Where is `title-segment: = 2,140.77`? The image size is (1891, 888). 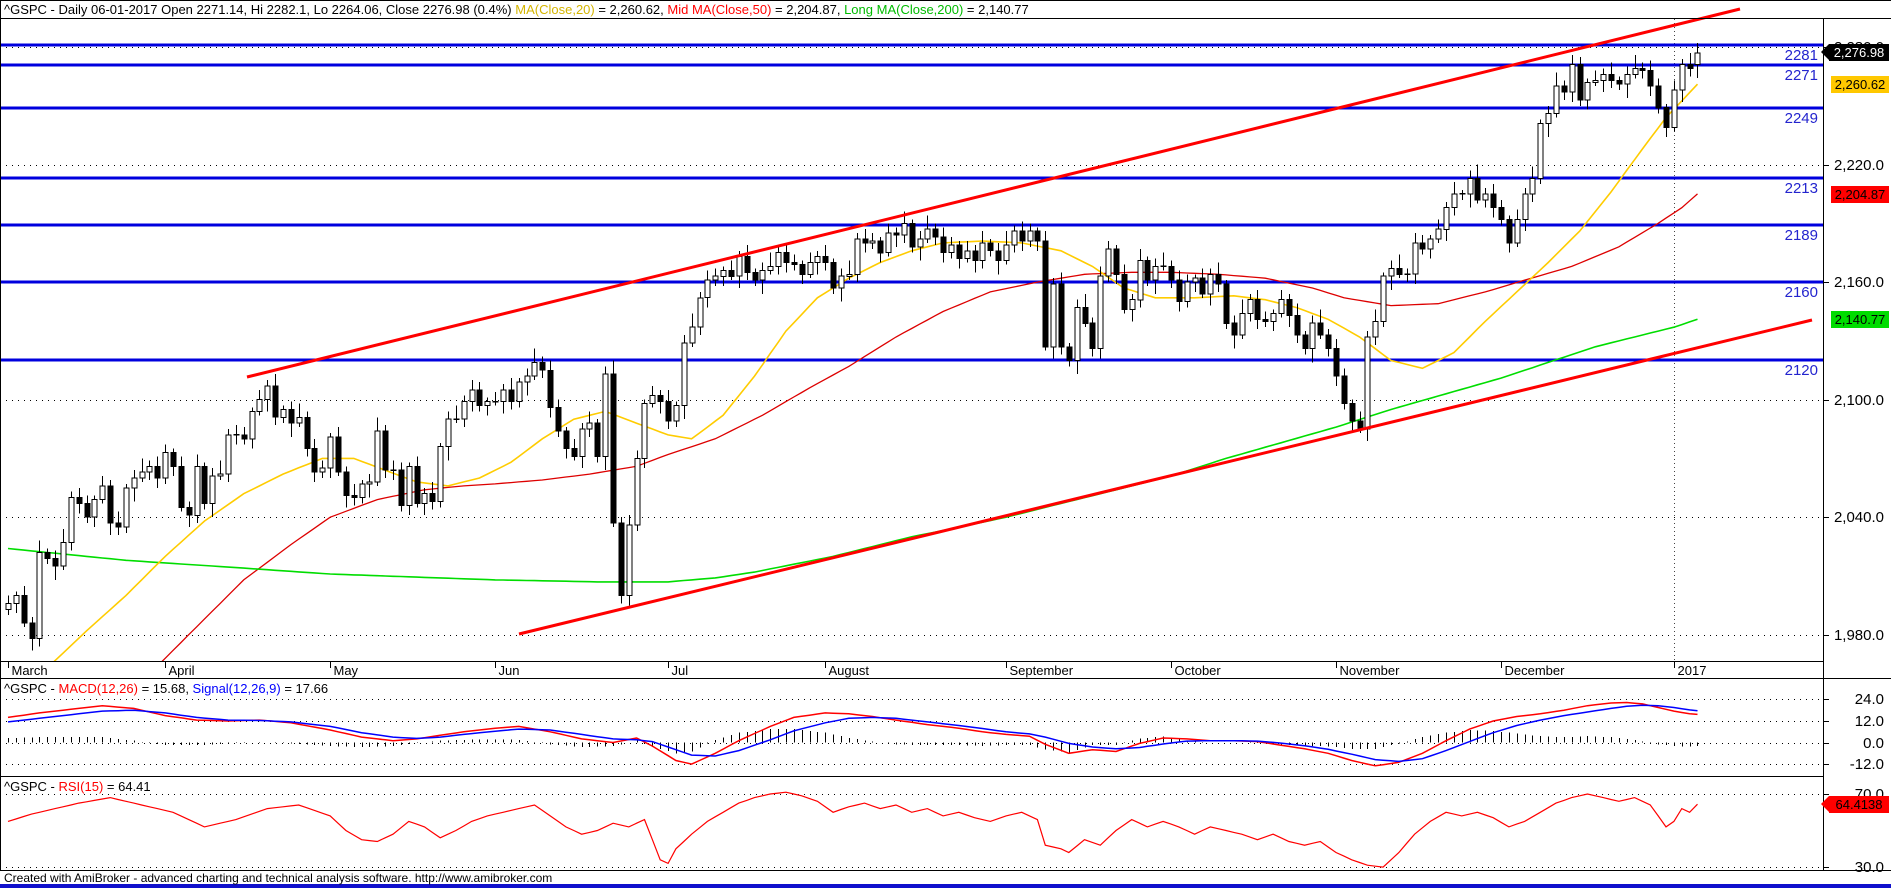
title-segment: = 2,140.77 is located at coordinates (996, 9).